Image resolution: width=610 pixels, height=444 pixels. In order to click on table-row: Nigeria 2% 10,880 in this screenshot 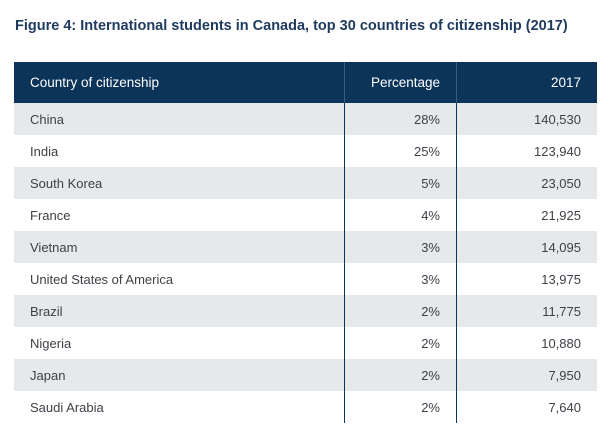, I will do `click(305, 343)`.